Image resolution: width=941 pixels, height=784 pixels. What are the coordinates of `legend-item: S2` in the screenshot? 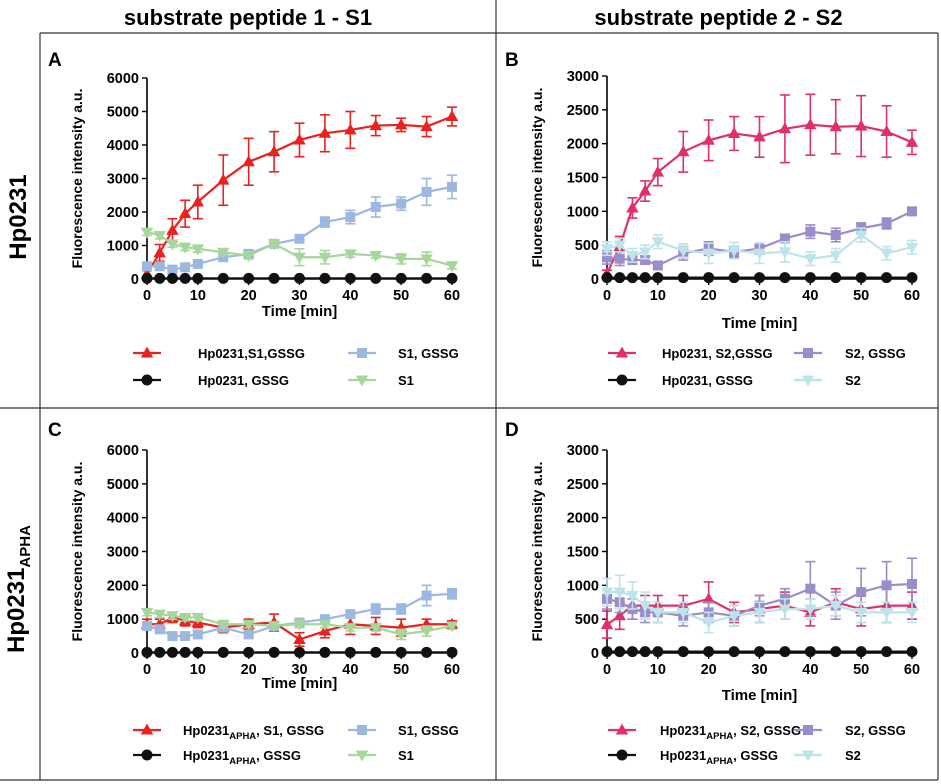 It's located at (827, 755).